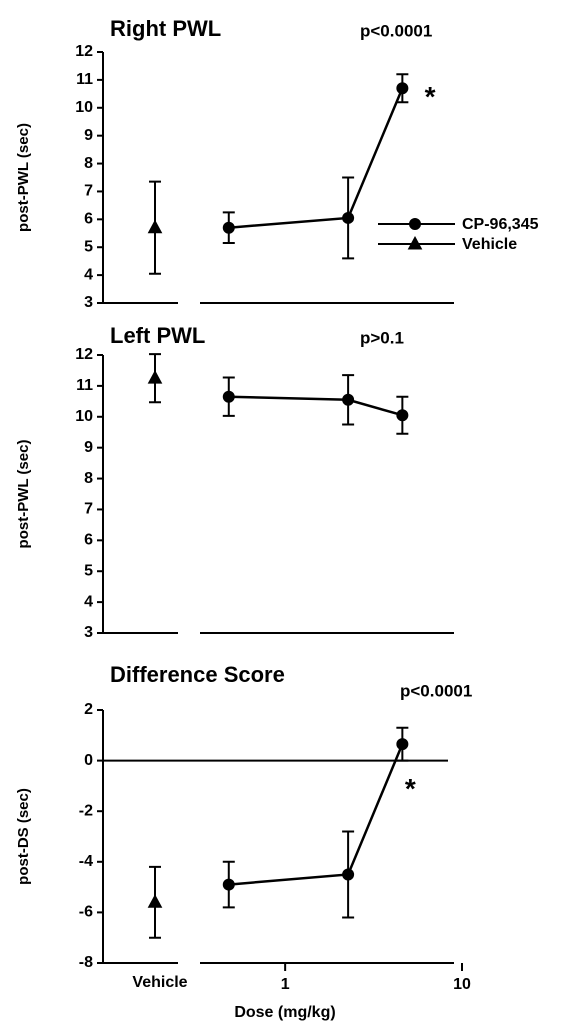 This screenshot has height=1025, width=578. I want to click on y-tick-label: -2, so click(86, 810).